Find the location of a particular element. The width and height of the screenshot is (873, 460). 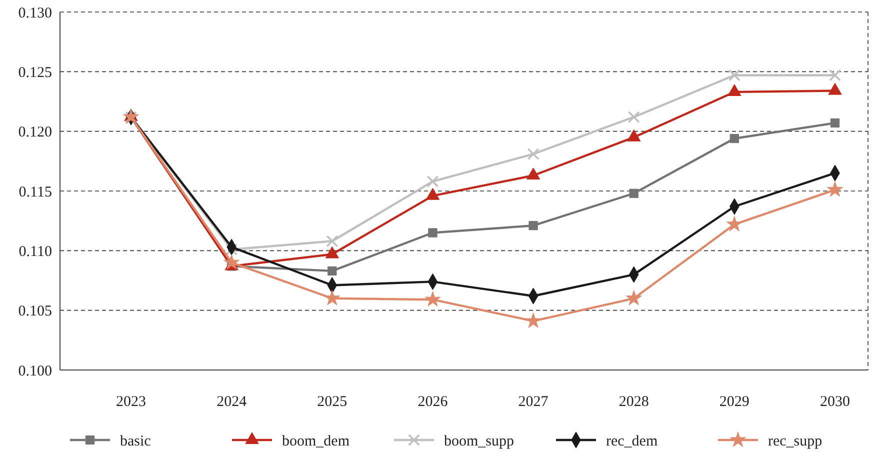

x-tick-label: 2027 is located at coordinates (533, 402).